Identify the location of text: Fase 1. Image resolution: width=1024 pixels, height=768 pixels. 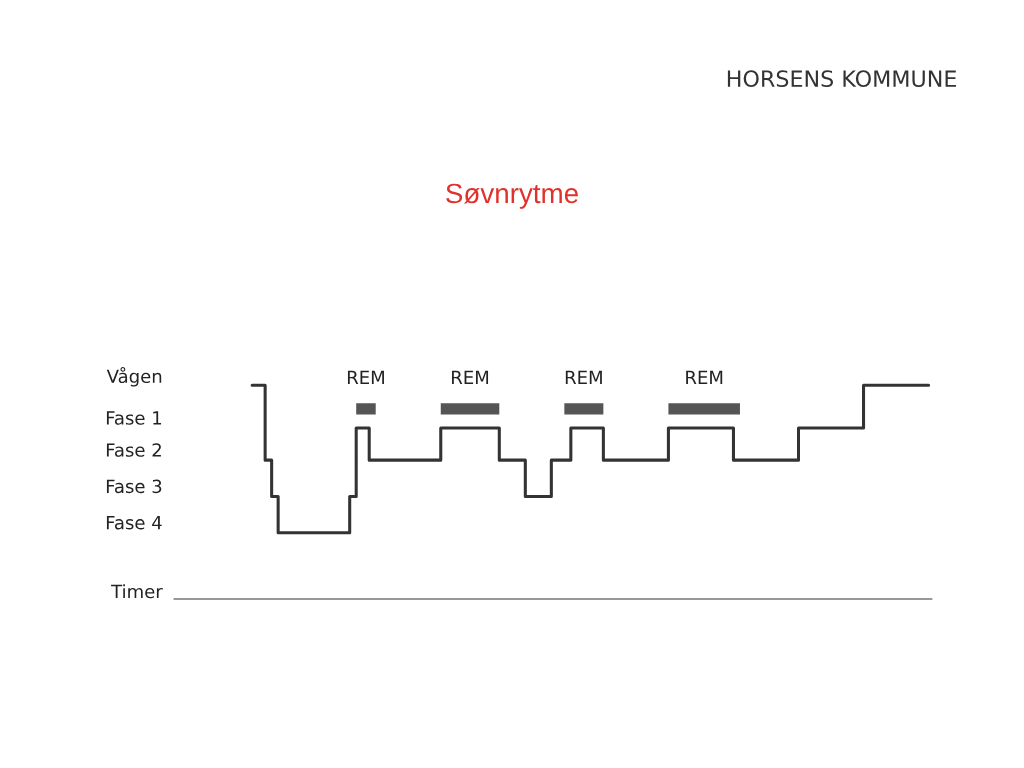
(134, 418).